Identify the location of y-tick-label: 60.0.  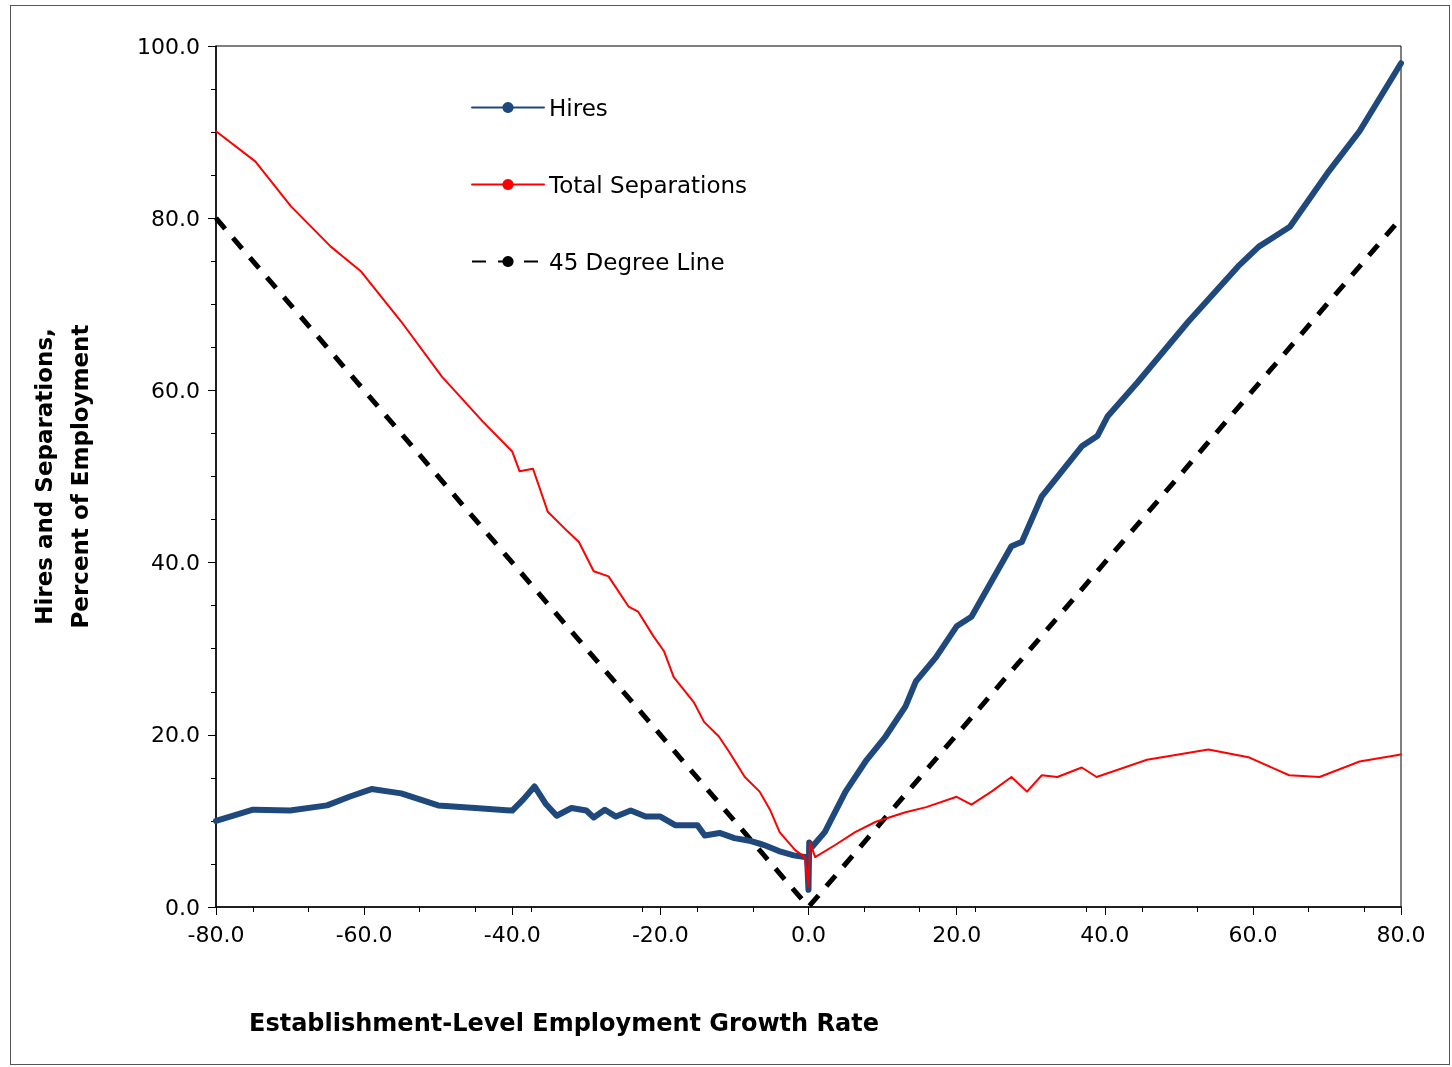
(175, 390).